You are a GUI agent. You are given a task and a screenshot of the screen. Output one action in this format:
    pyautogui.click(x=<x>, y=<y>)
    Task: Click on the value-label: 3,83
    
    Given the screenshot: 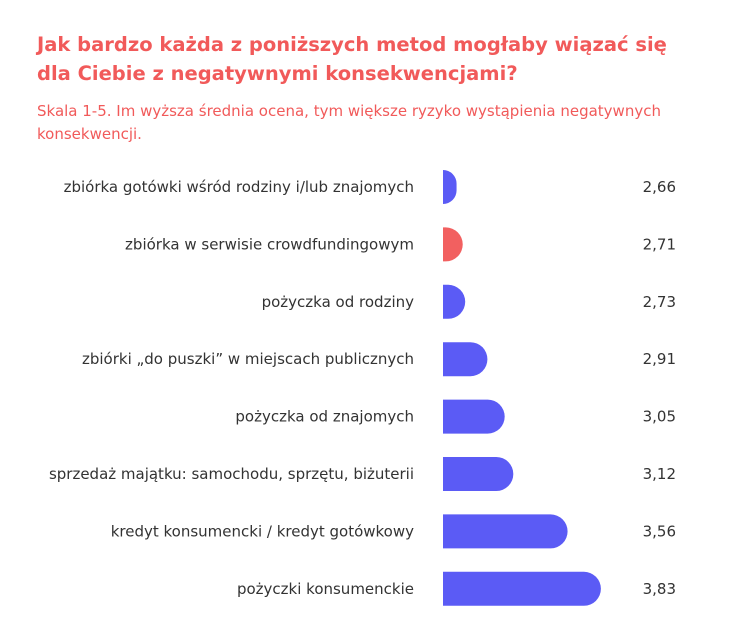 What is the action you would take?
    pyautogui.click(x=659, y=589)
    